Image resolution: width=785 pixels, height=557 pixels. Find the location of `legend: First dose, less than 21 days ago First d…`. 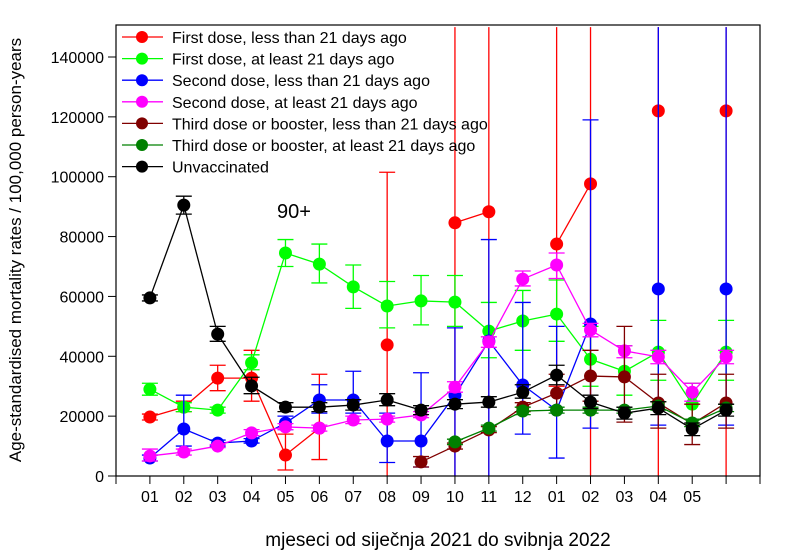

legend: First dose, less than 21 days ago First d… is located at coordinates (305, 103).